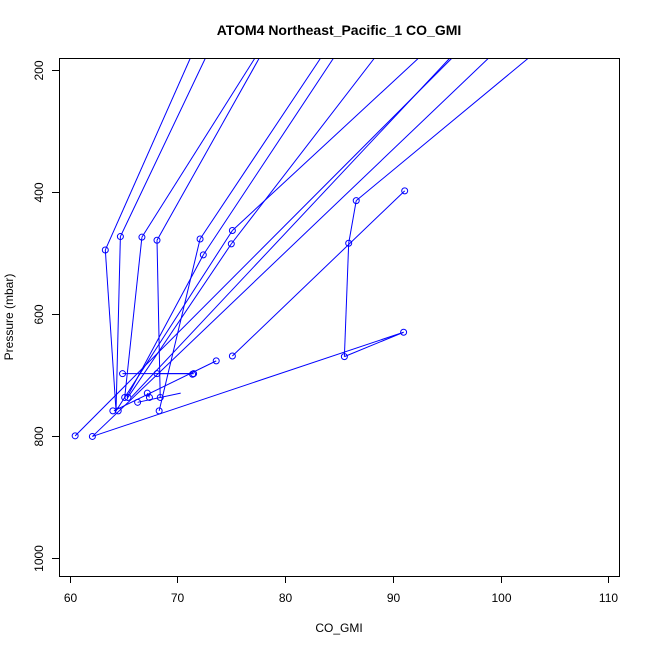 Image resolution: width=650 pixels, height=650 pixels. What do you see at coordinates (39, 436) in the screenshot?
I see `y-tick-label: 800` at bounding box center [39, 436].